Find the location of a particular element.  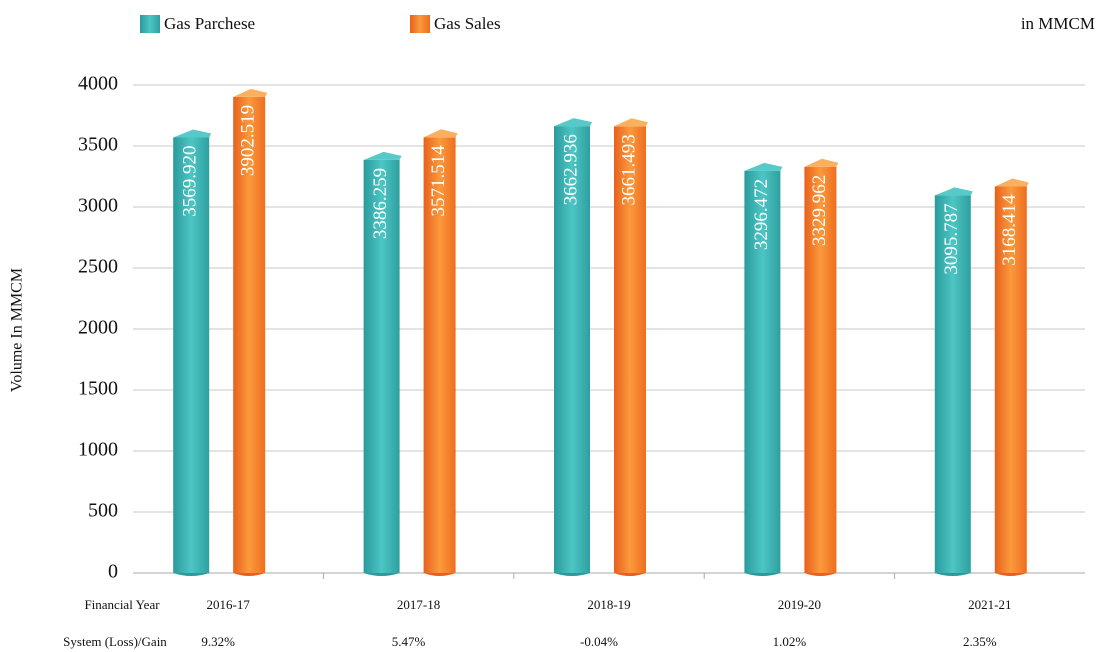

bar-group: 3095.787 is located at coordinates (953, 381).